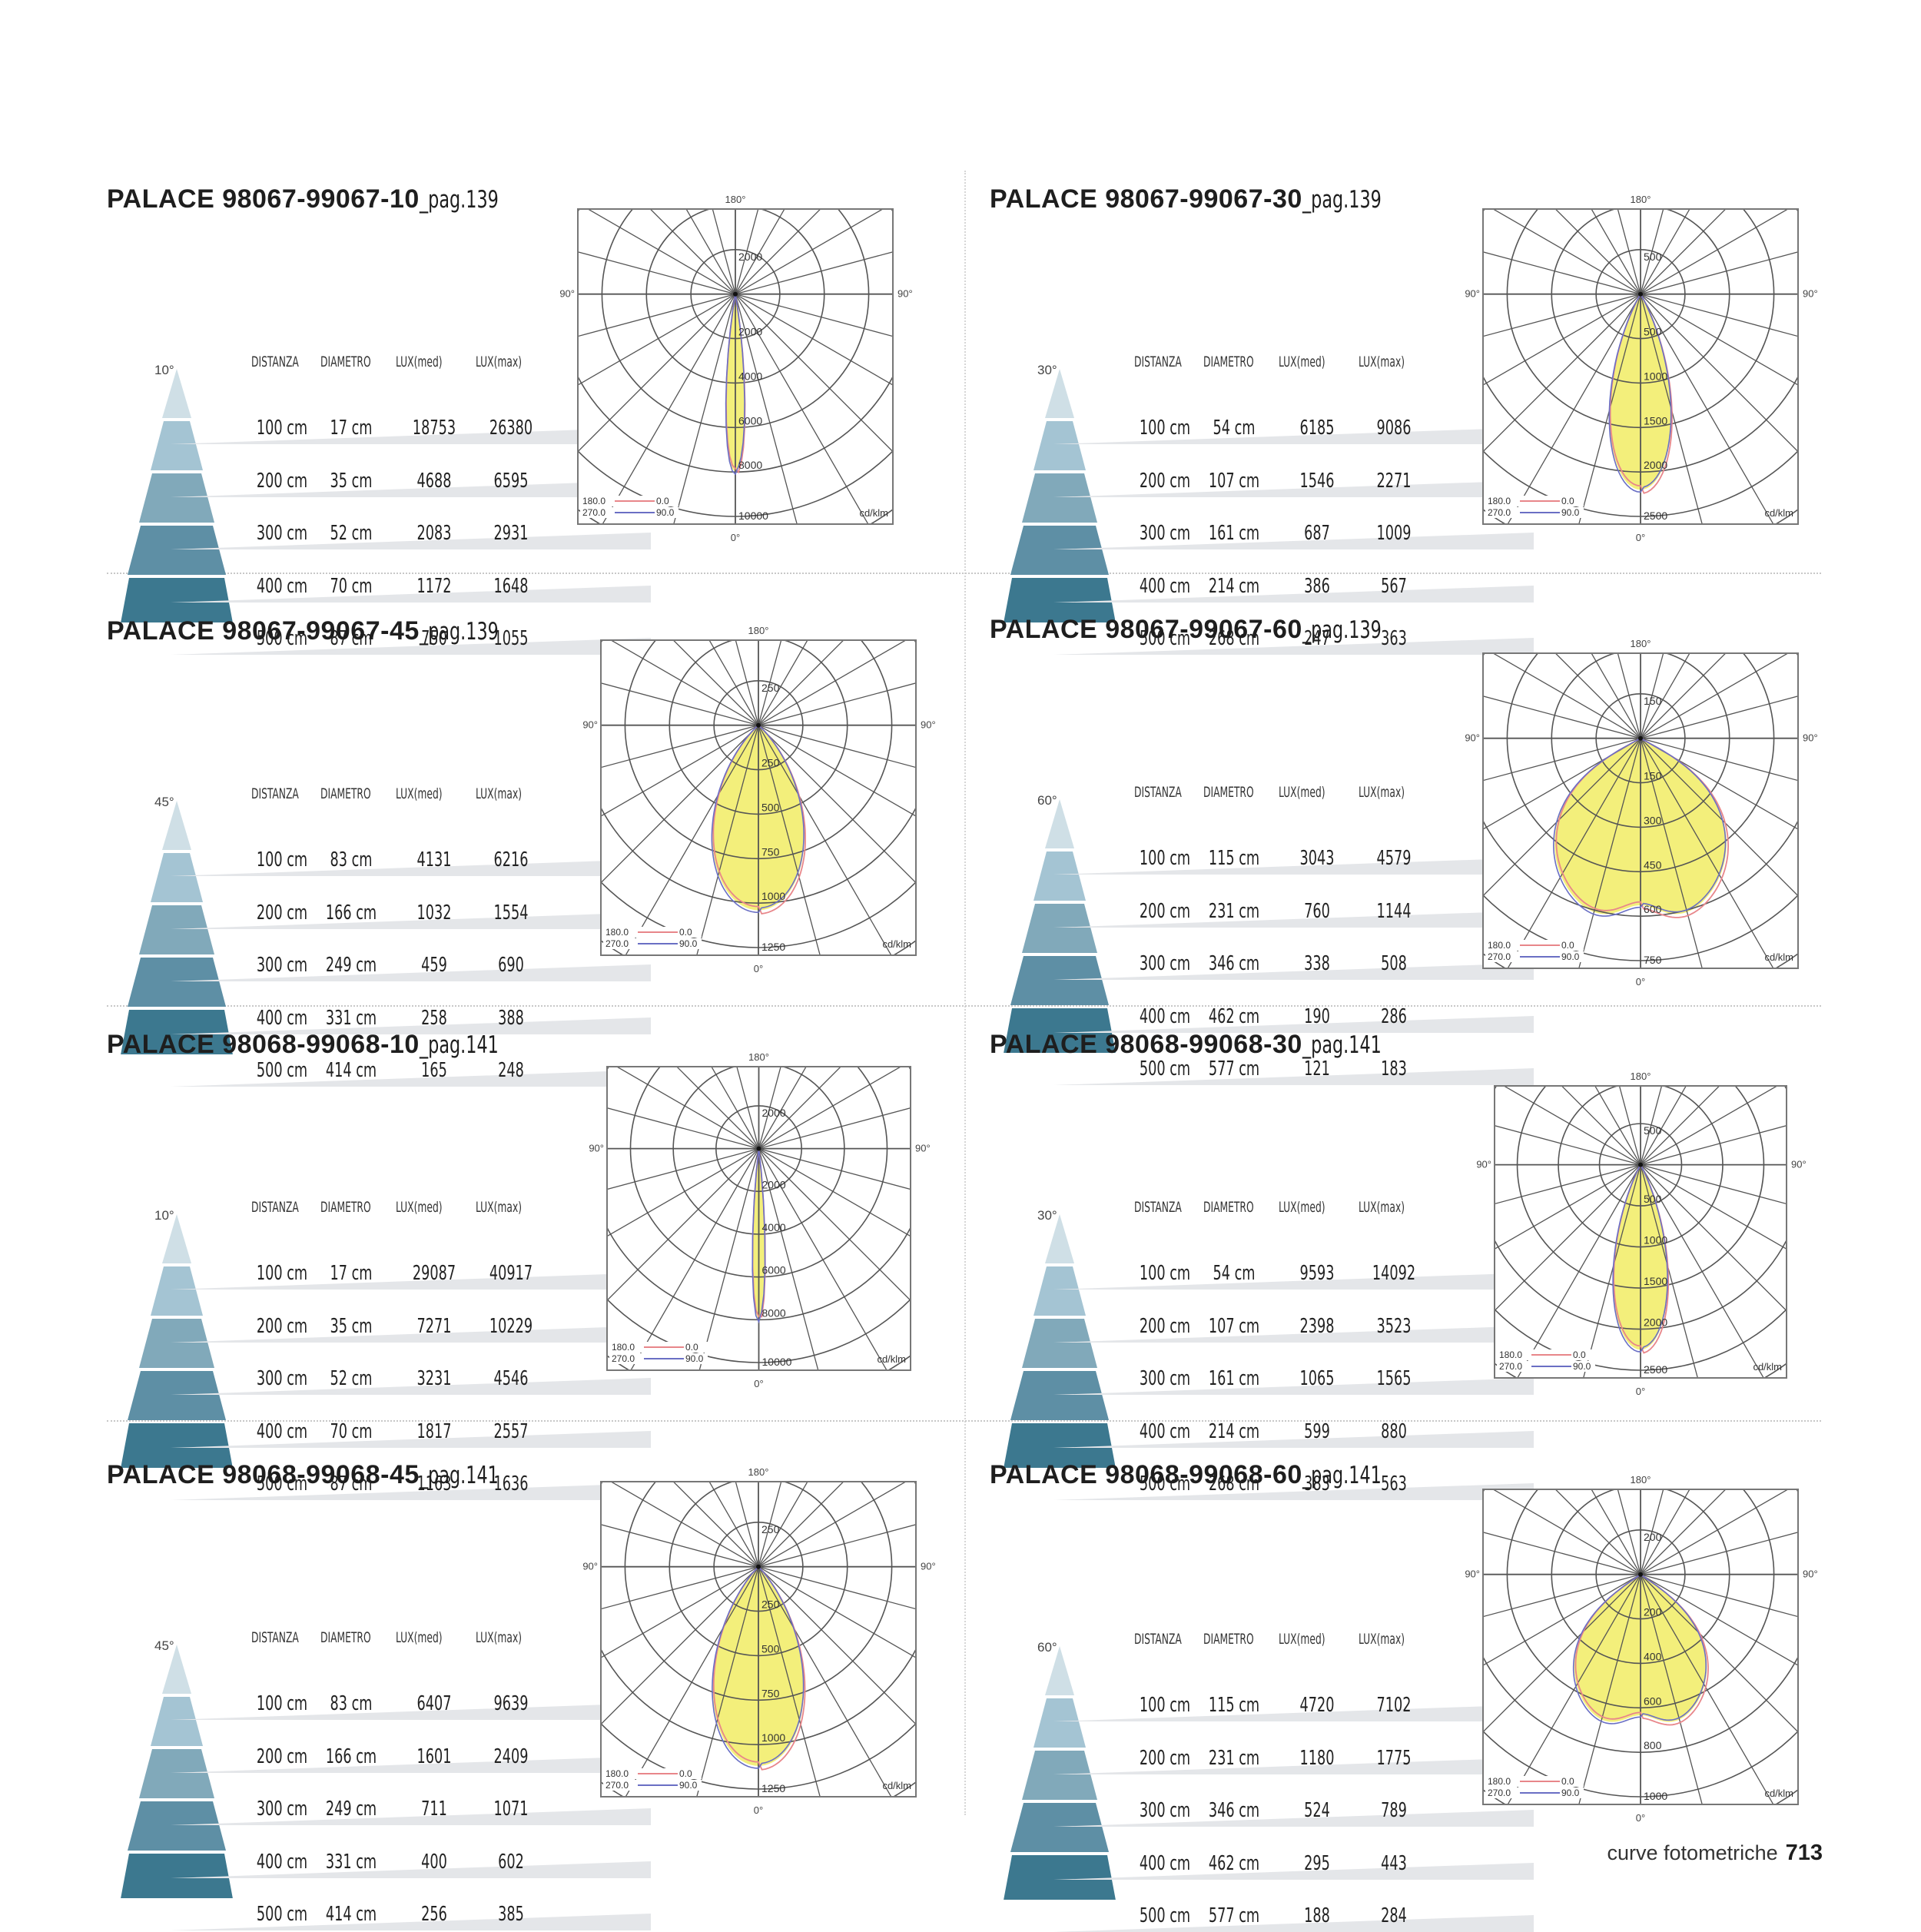  What do you see at coordinates (511, 429) in the screenshot?
I see `lux-max-value: 26380` at bounding box center [511, 429].